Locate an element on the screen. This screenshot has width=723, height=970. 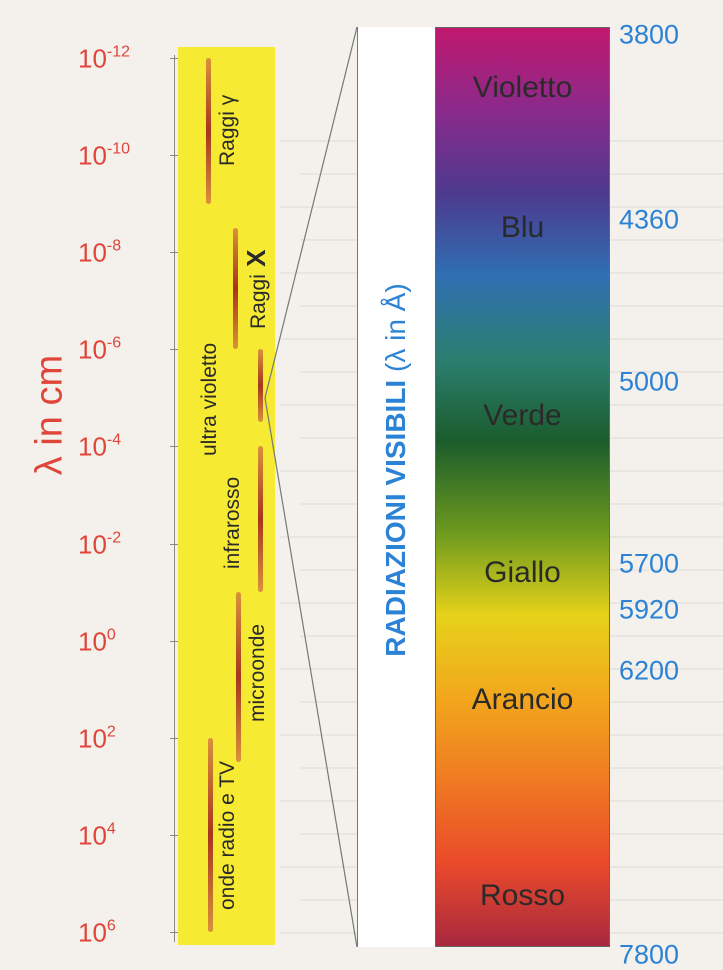
wavelength-label: 7800 is located at coordinates (649, 954).